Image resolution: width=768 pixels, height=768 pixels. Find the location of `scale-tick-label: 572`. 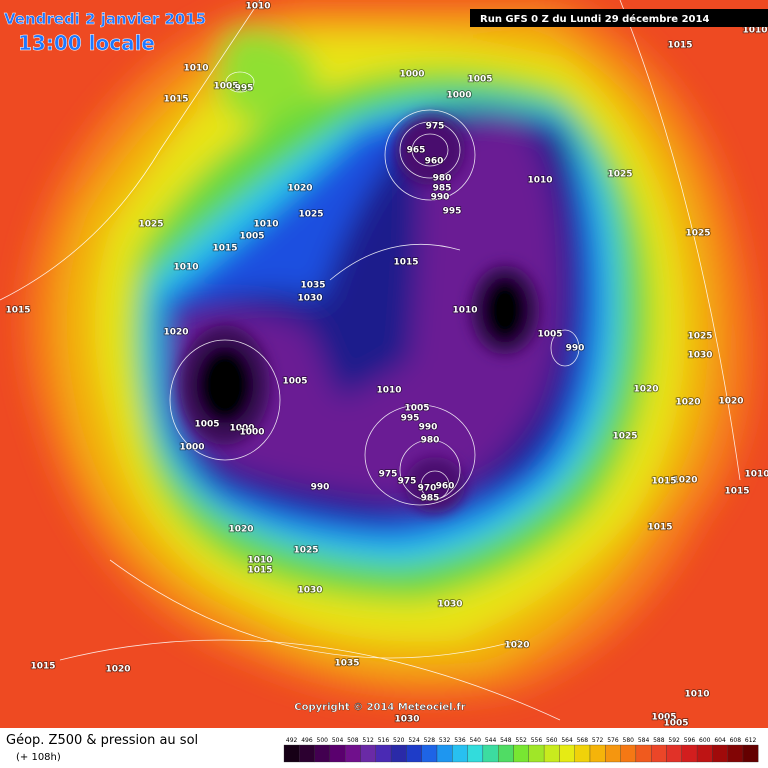

scale-tick-label: 572 is located at coordinates (598, 740).